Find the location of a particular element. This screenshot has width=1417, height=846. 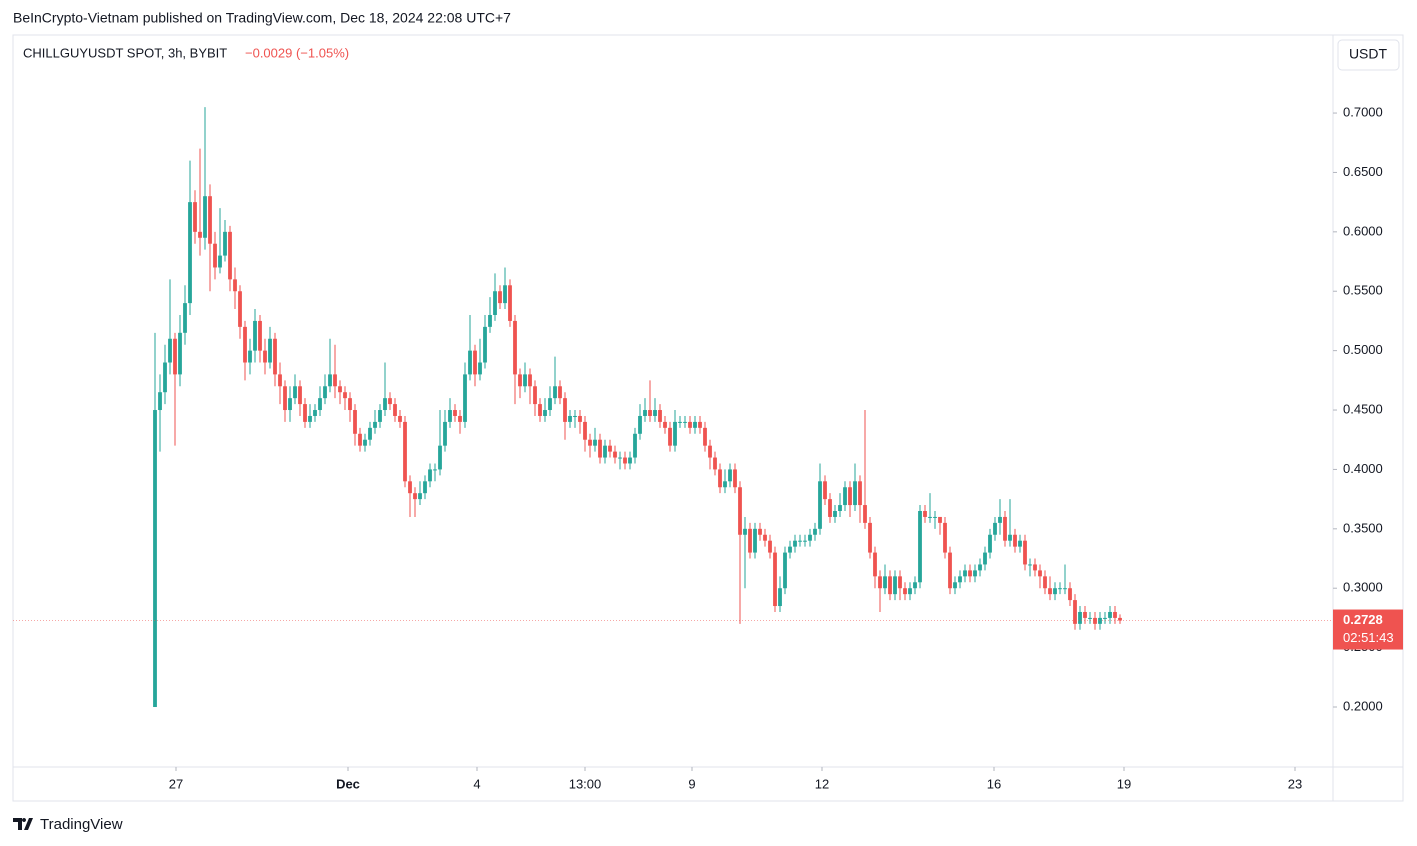

currency-button is located at coordinates (1368, 55).